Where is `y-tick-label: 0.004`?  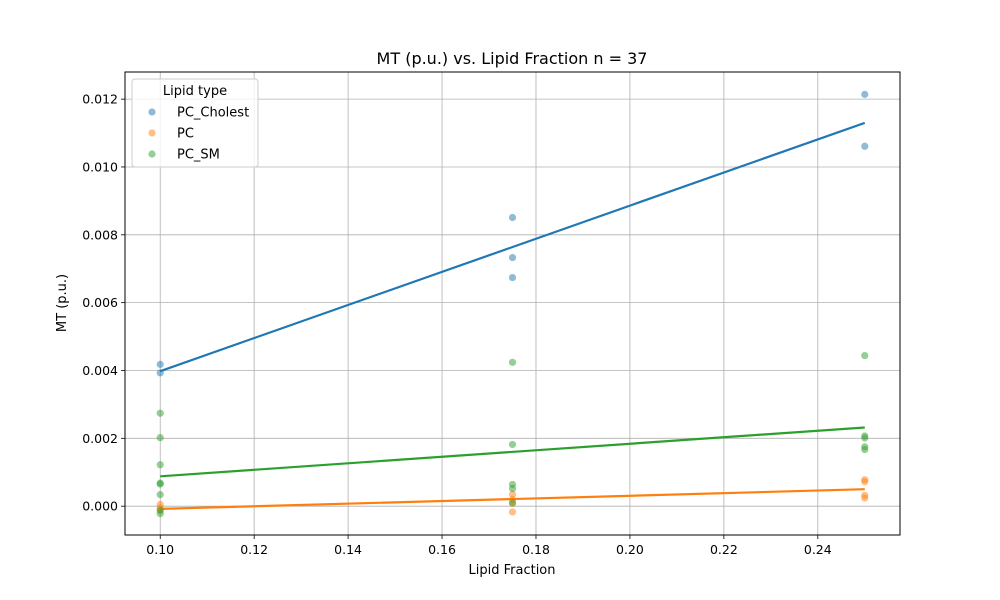
y-tick-label: 0.004 is located at coordinates (100, 370).